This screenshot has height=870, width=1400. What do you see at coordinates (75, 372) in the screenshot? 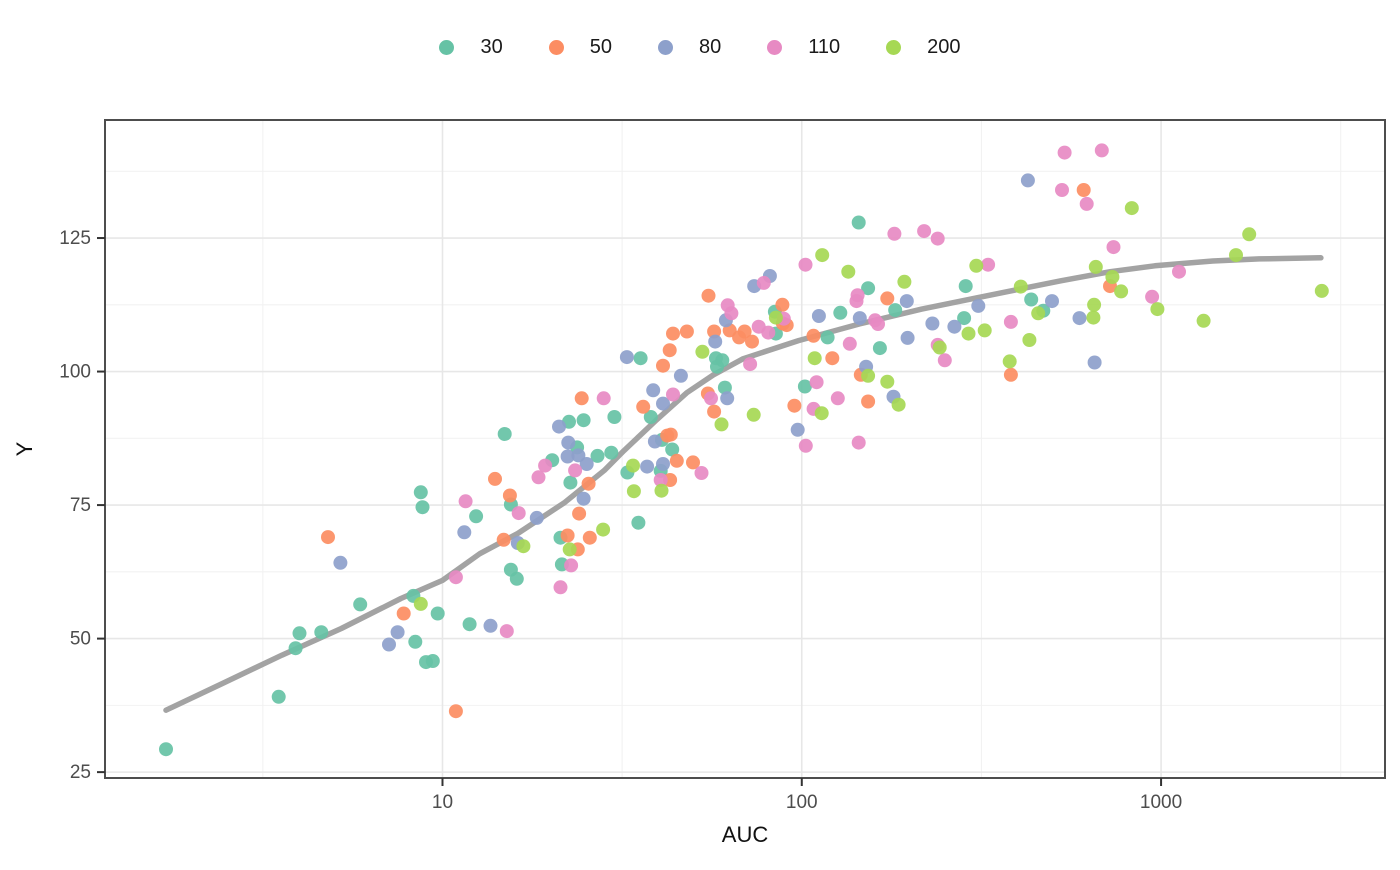
I see `y-tick-label: 100` at bounding box center [75, 372].